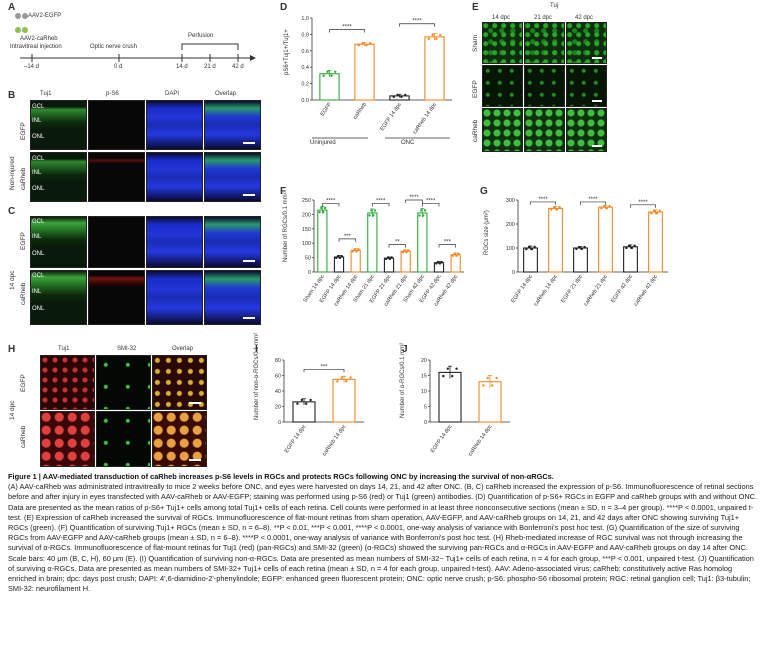 The image size is (765, 645). Describe the element at coordinates (572, 289) in the screenshot. I see `x-tick-label: EGFP 21 dpc` at that location.